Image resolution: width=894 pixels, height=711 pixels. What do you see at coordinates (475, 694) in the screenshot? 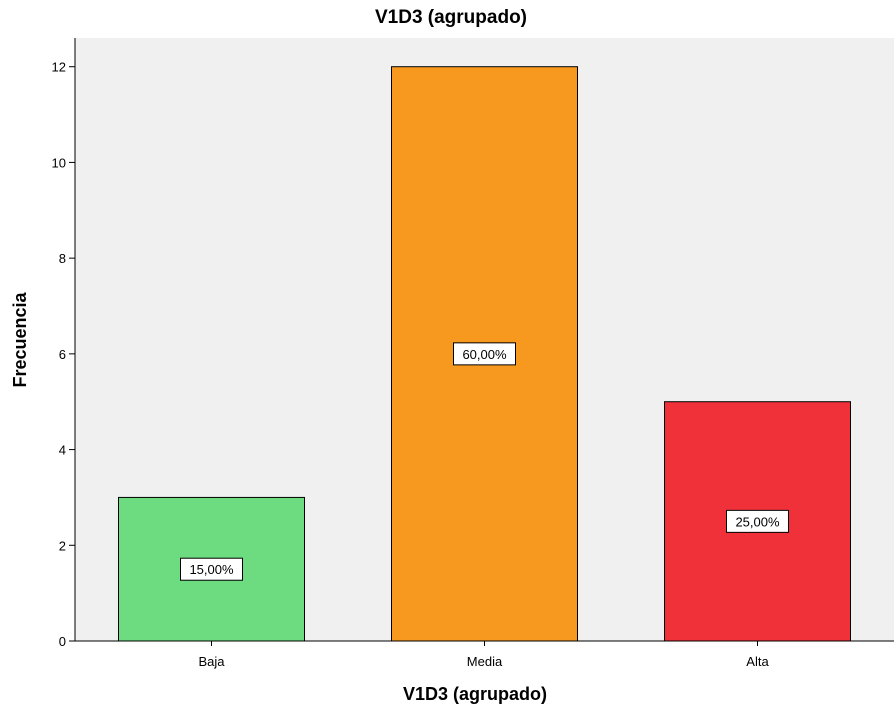
I see `x-axis-title: V1D3 (agrupado)` at bounding box center [475, 694].